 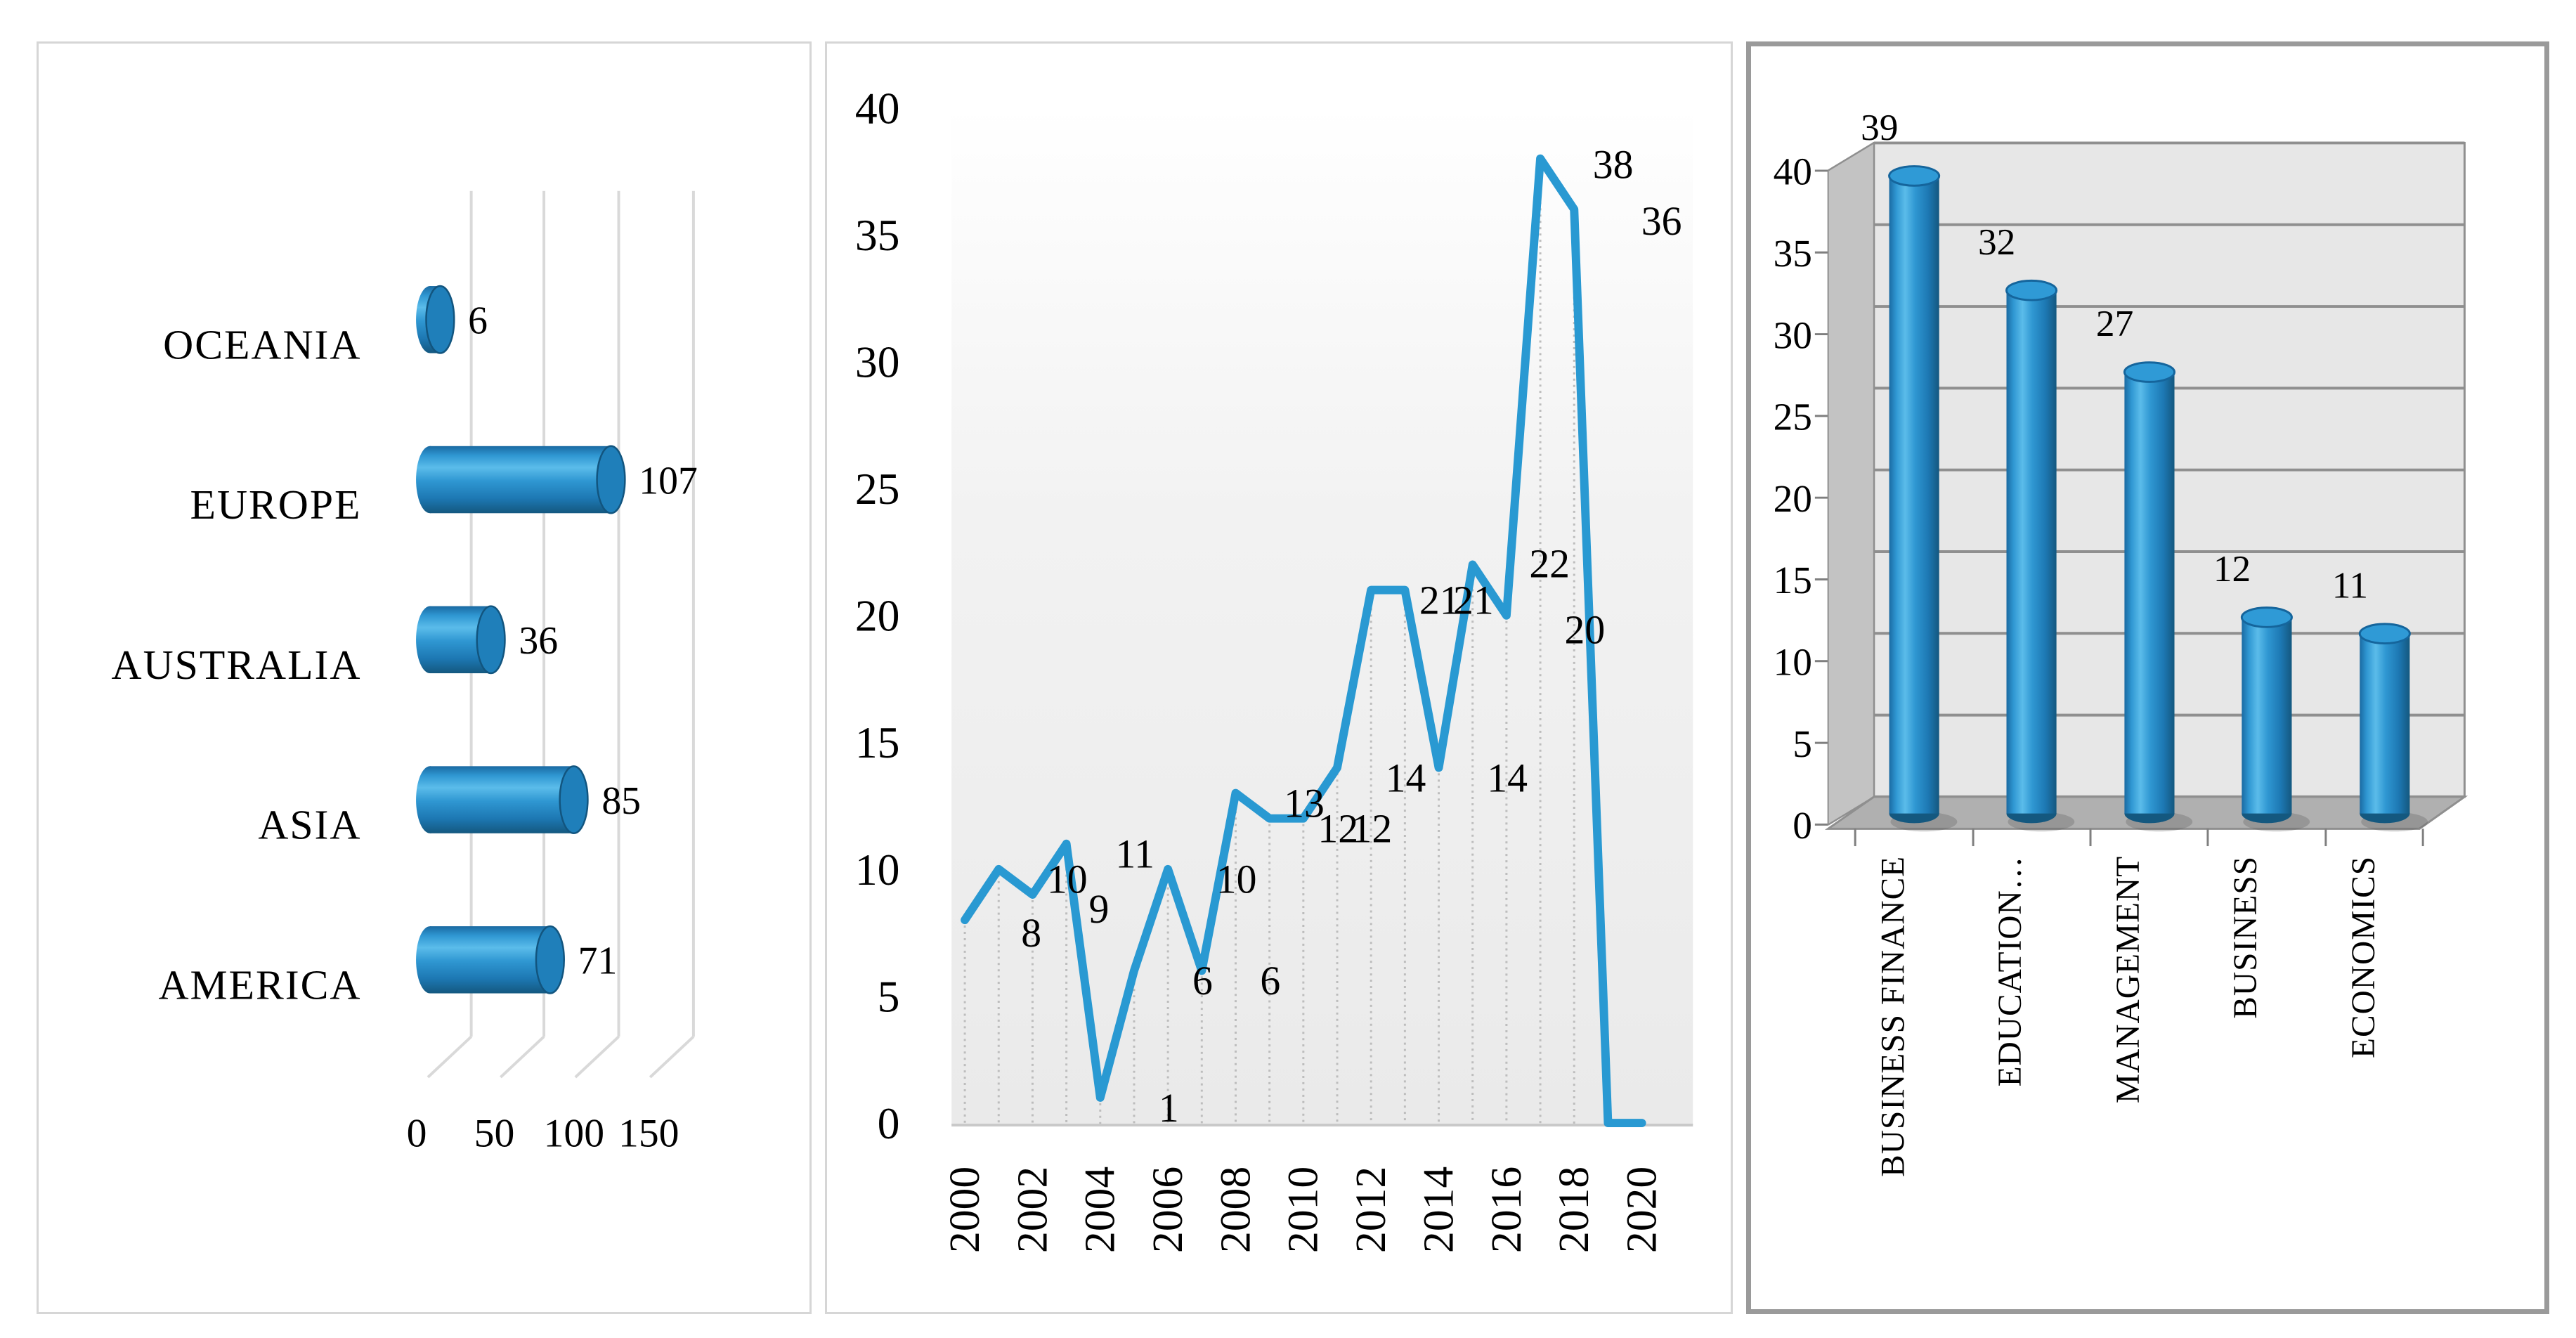 I want to click on x-axis-tick-label: 0, so click(x=417, y=1133).